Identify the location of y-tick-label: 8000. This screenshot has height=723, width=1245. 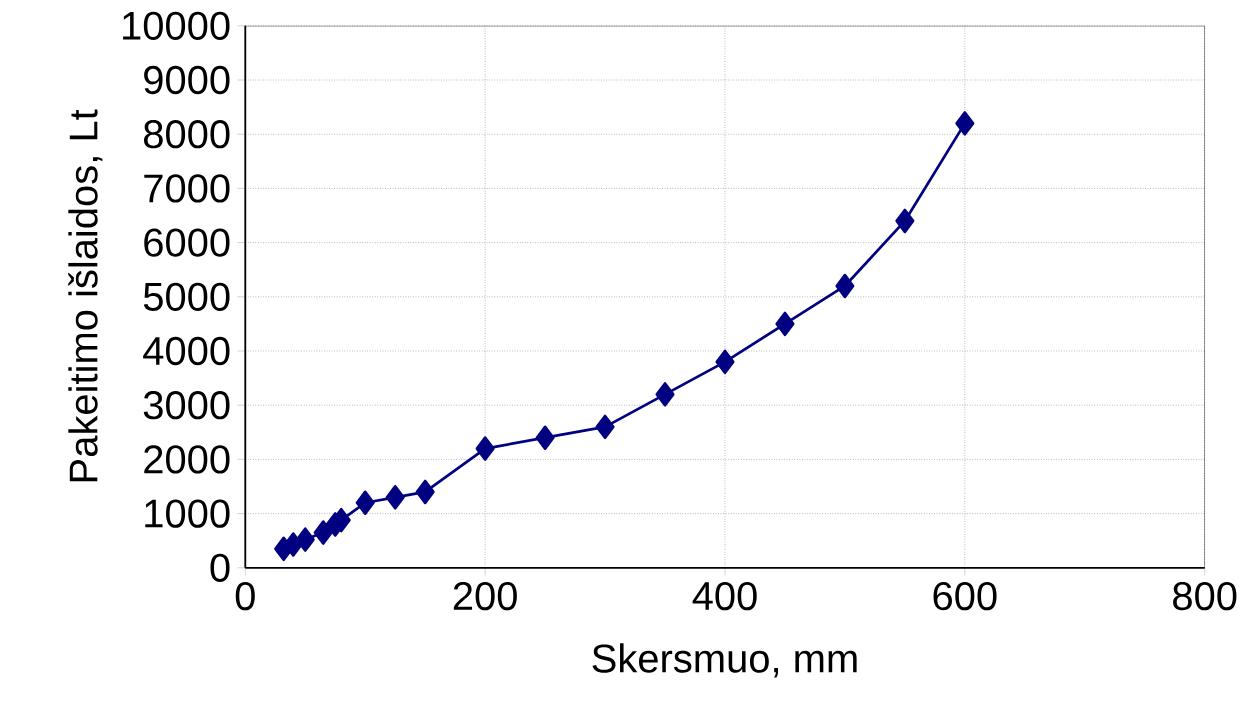
(187, 134).